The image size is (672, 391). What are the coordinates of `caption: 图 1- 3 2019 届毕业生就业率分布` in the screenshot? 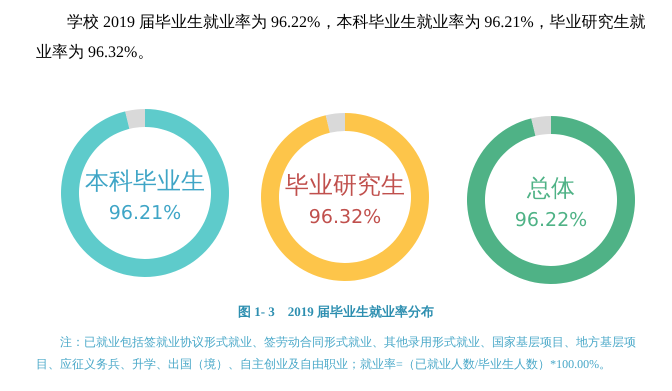 It's located at (336, 312).